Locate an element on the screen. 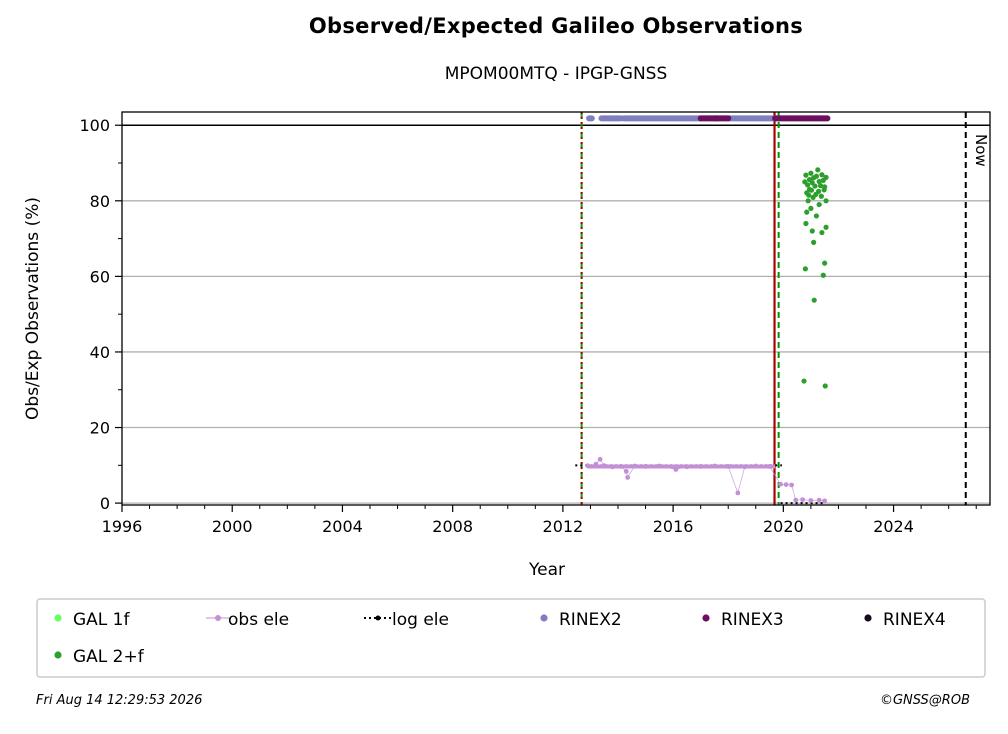 The height and width of the screenshot is (734, 1008). legend-label: obs ele is located at coordinates (258, 620).